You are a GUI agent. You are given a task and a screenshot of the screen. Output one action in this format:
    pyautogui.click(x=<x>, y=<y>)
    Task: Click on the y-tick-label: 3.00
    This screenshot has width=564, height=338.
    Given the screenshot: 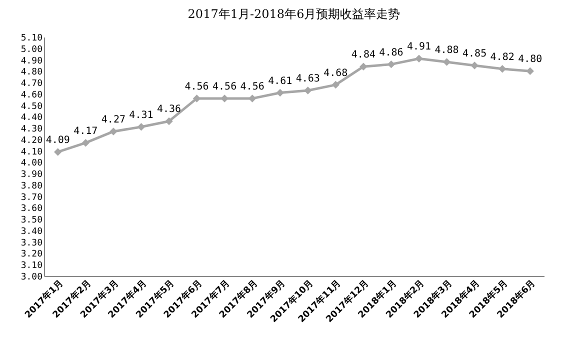 What is the action you would take?
    pyautogui.click(x=31, y=277)
    